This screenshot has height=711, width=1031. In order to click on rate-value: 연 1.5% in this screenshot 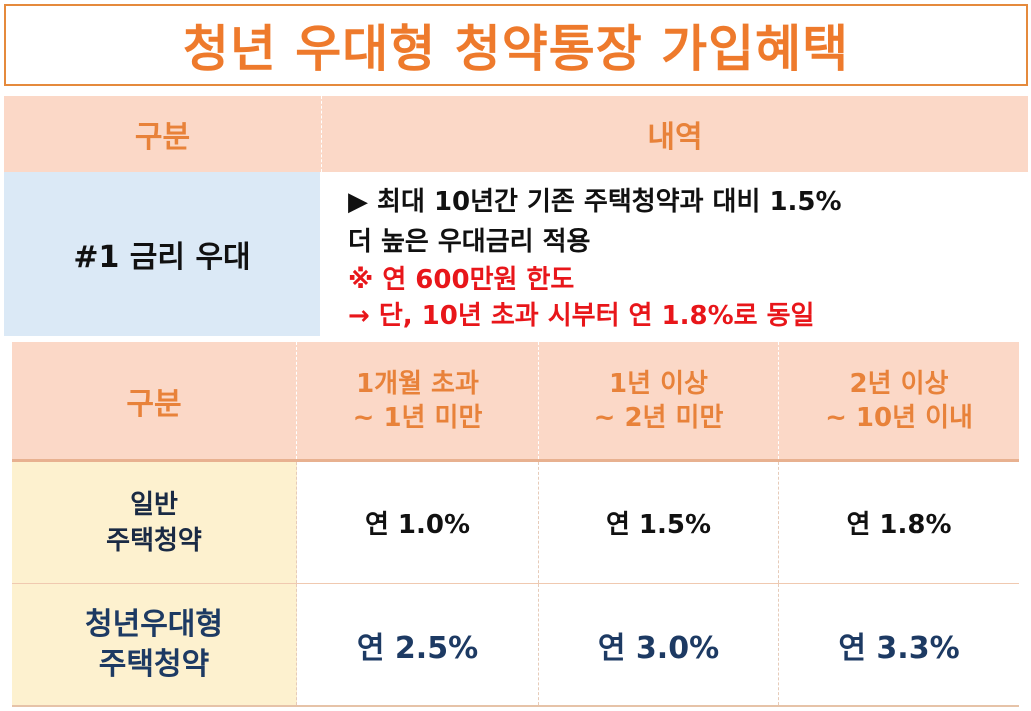, I will do `click(659, 522)`.